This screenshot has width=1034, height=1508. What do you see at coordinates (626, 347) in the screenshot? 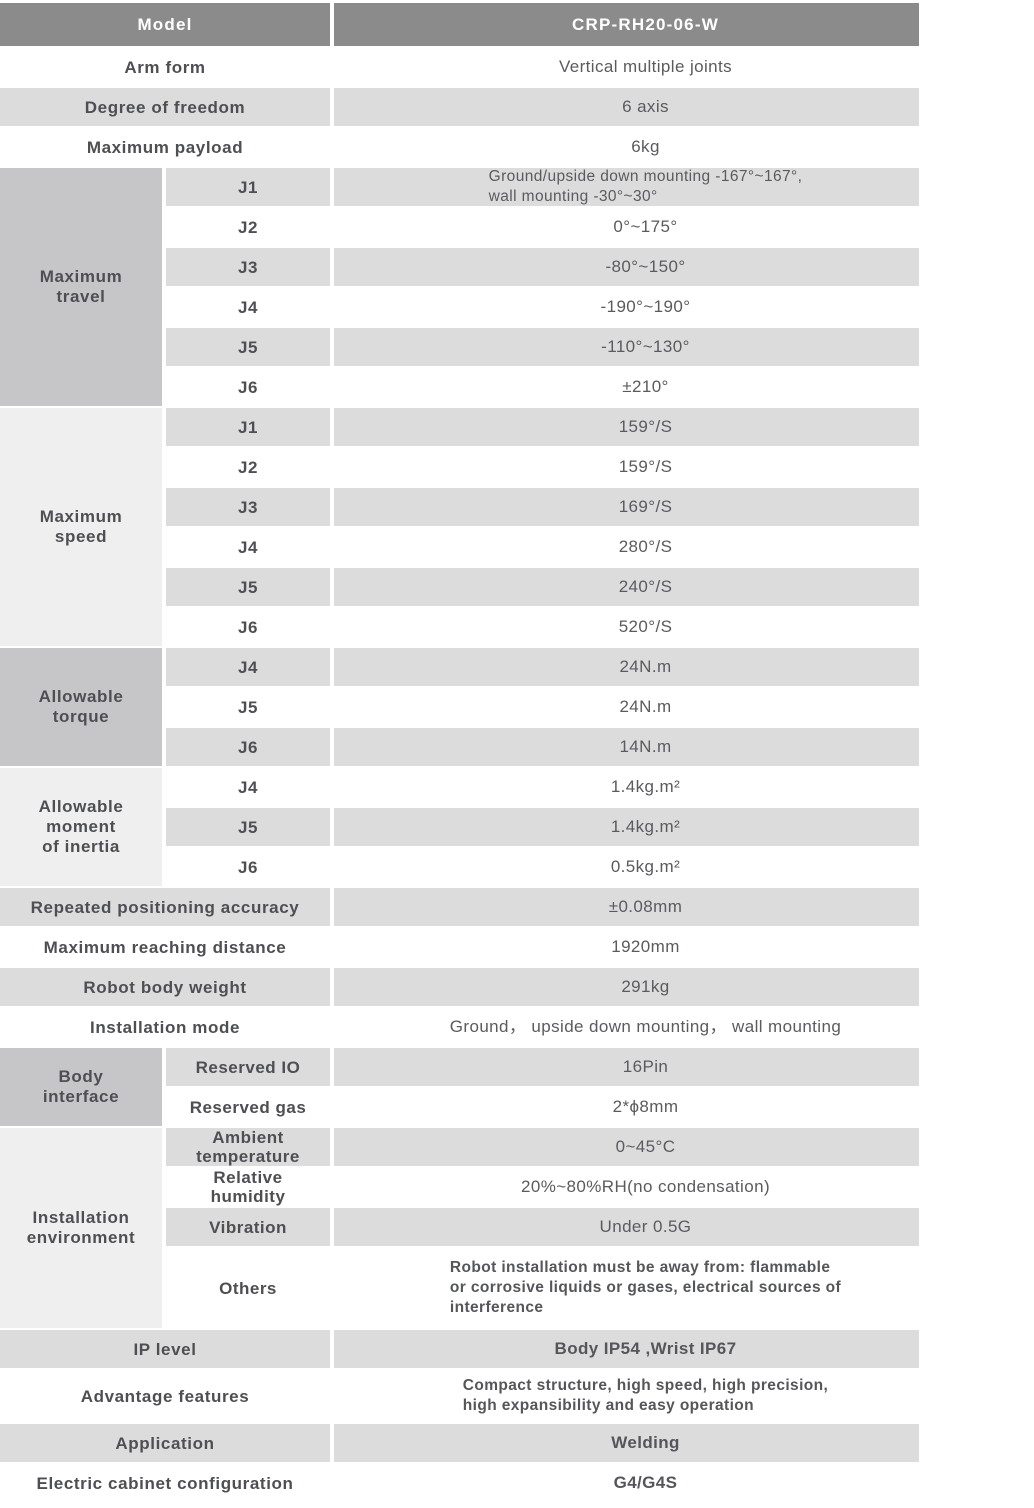
I see `row-value-cell: -110°~130°` at bounding box center [626, 347].